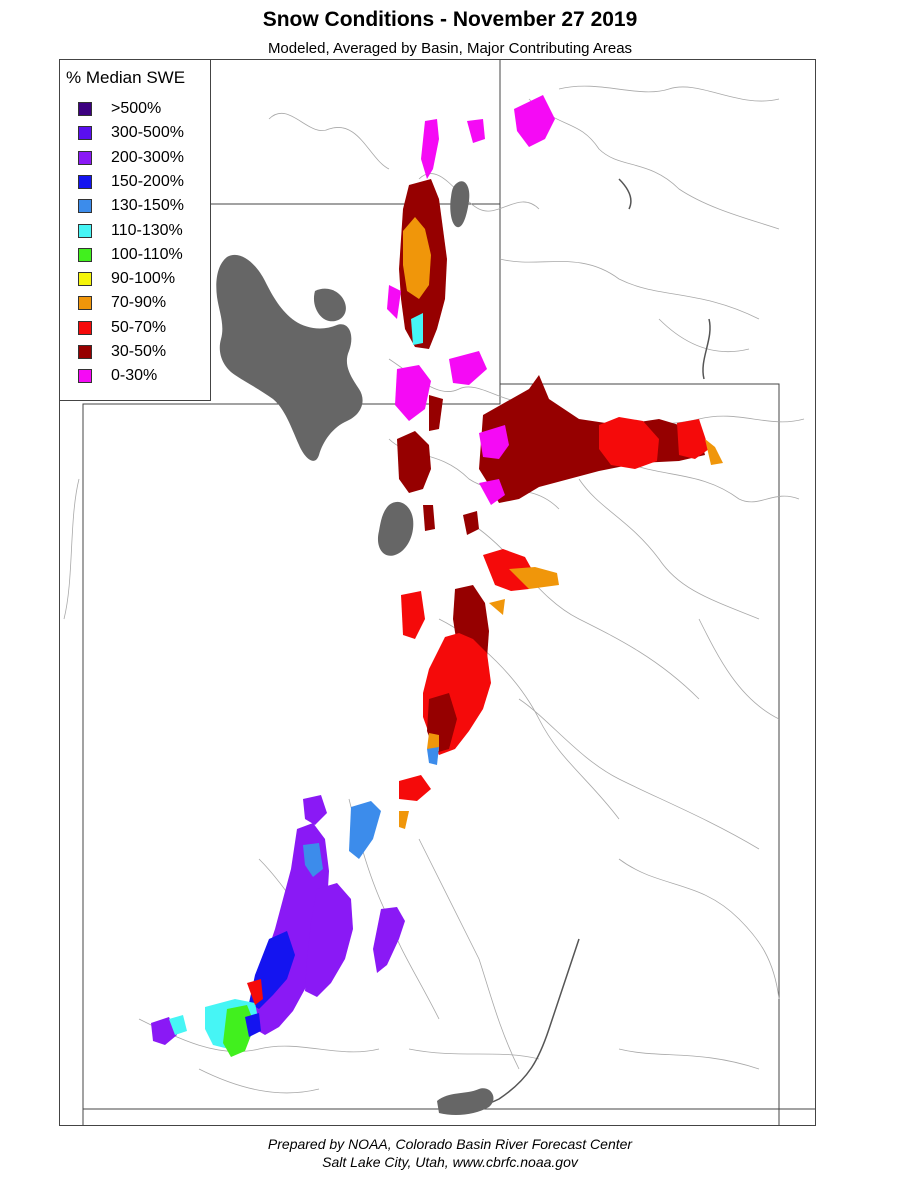  What do you see at coordinates (147, 133) in the screenshot?
I see `legend-label: 300-500%` at bounding box center [147, 133].